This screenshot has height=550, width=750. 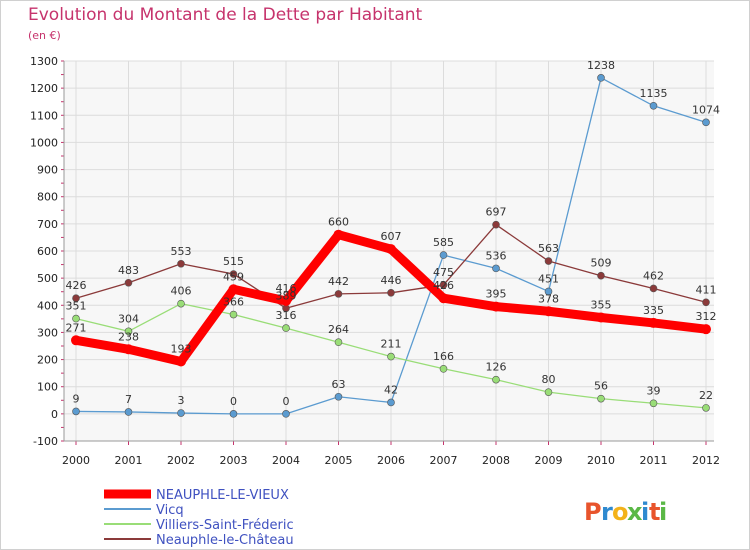 I want to click on brand-letter: x, so click(x=635, y=512).